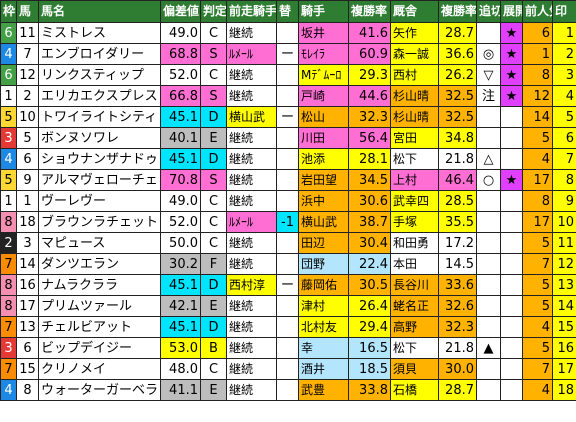 The image size is (576, 422). Describe the element at coordinates (457, 348) in the screenshot. I see `stable-rate: 21.8` at that location.